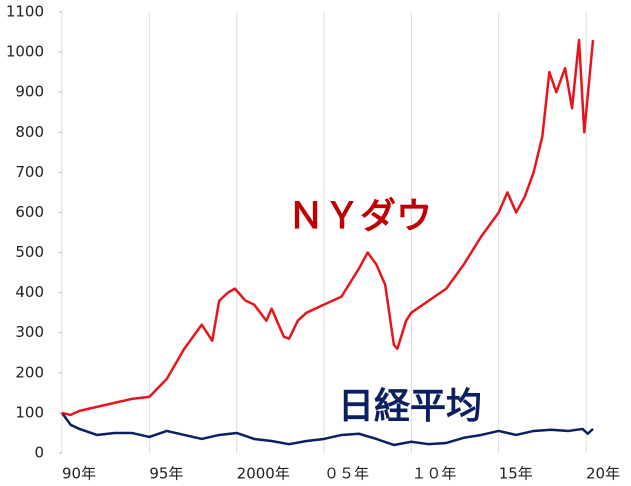 This screenshot has height=486, width=631. Describe the element at coordinates (346, 474) in the screenshot. I see `x-tick-label: ０５年` at that location.